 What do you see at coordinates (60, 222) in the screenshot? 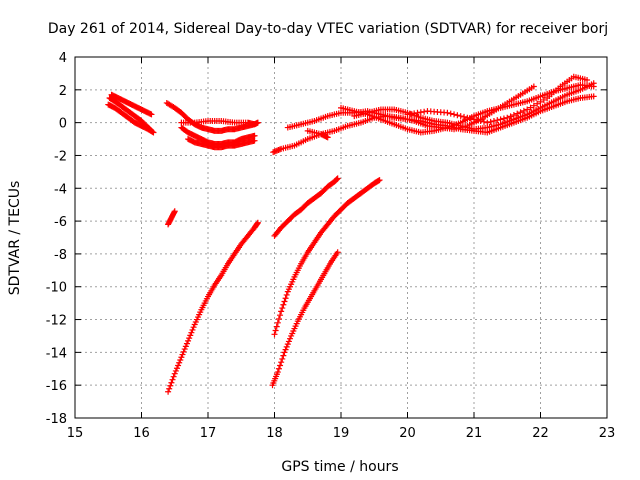
I see `y-tick-label: -6` at bounding box center [60, 222].